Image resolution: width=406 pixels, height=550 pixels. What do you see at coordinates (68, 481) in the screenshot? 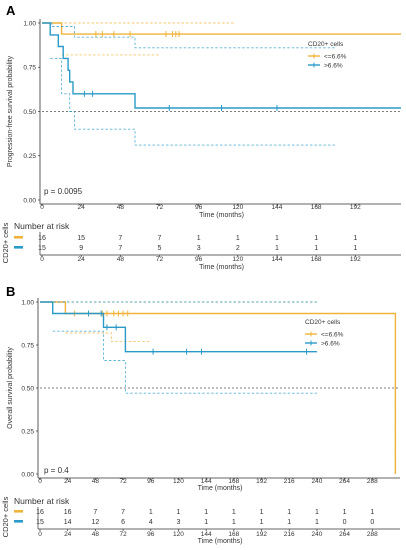
I see `panel-b-x-tick-label: 24` at bounding box center [68, 481].